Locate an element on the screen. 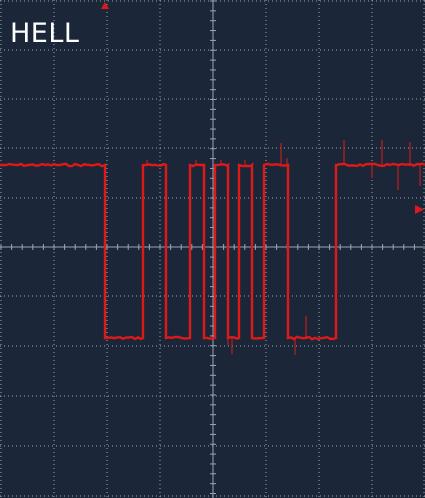 Image resolution: width=425 pixels, height=498 pixels. trigger-level-marker is located at coordinates (419, 209).